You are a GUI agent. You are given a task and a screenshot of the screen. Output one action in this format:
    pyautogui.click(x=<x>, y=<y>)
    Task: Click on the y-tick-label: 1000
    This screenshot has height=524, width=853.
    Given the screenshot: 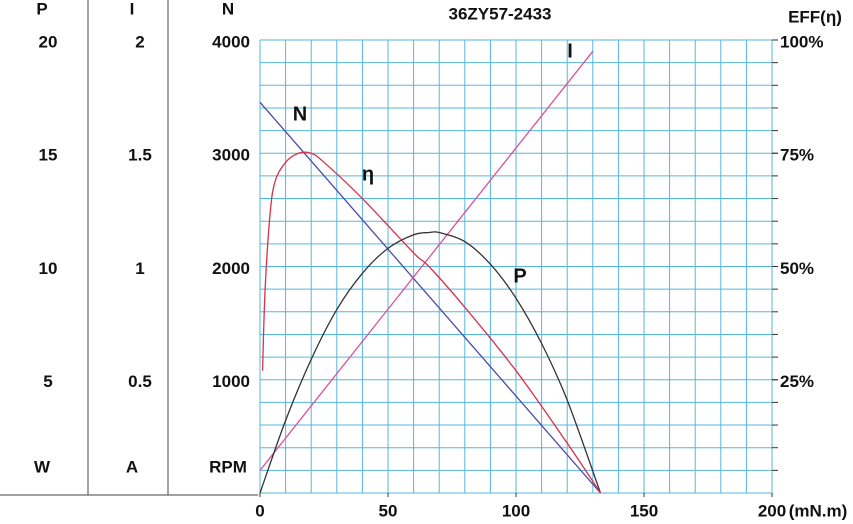 What is the action you would take?
    pyautogui.click(x=231, y=381)
    